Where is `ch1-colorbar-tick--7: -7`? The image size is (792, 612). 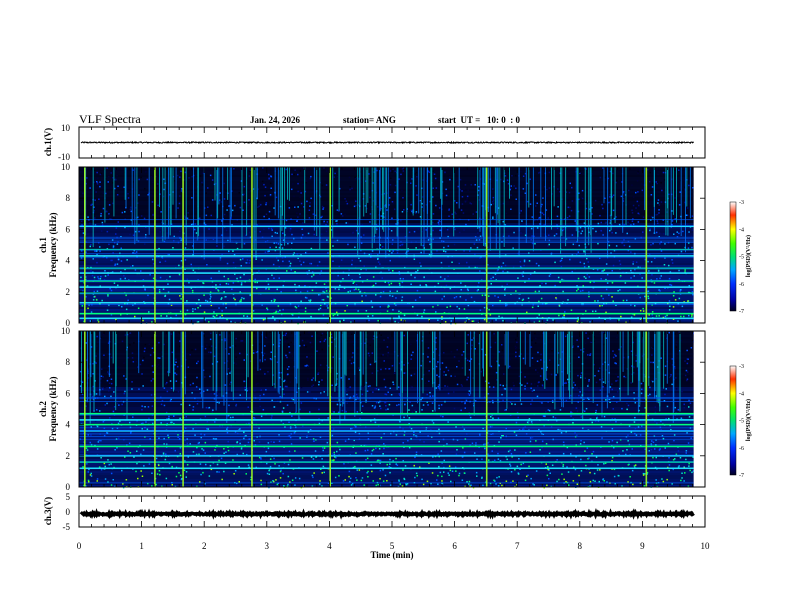
ch1-colorbar-tick--7: -7 is located at coordinates (741, 312).